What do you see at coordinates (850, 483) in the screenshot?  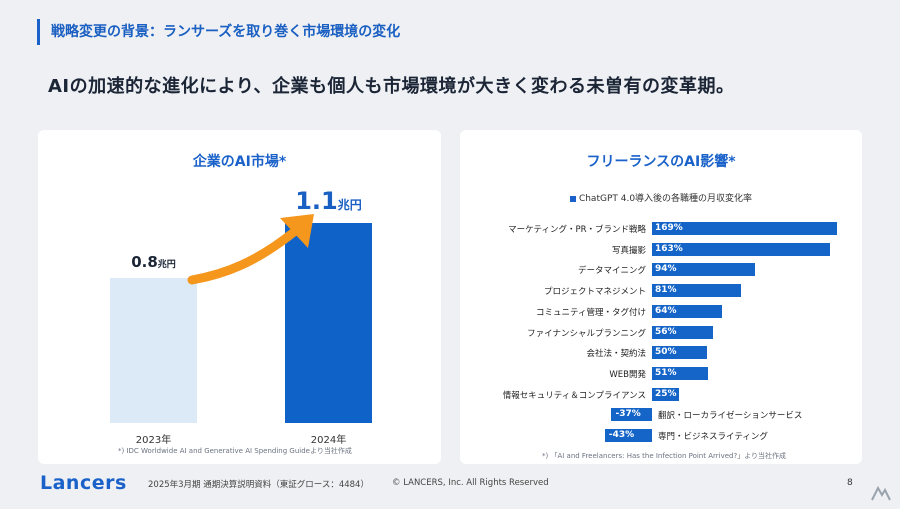 I see `page-number: 8` at bounding box center [850, 483].